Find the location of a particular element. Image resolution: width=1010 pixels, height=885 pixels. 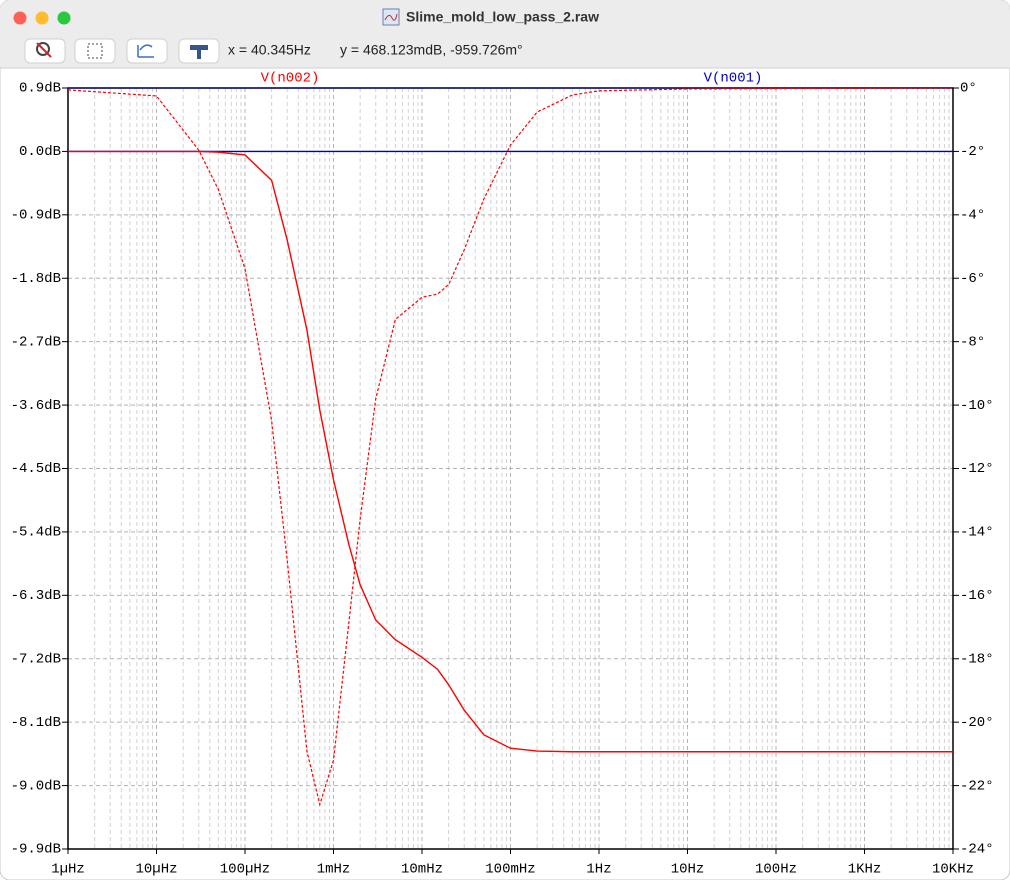

autorange-icon is located at coordinates (95, 51).